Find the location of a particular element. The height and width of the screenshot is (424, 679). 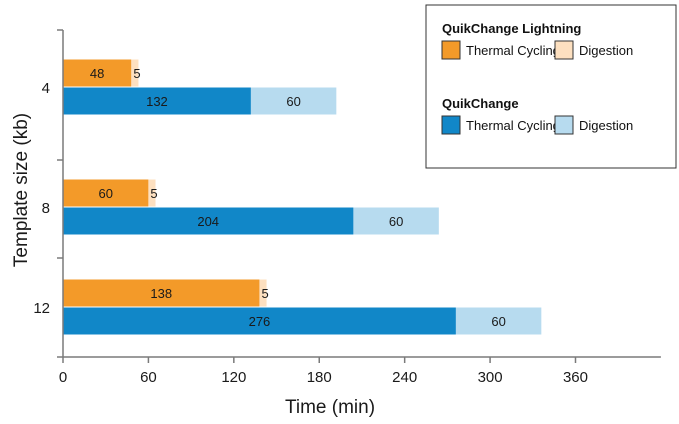

bar-12kb-quikchange-lightning-digestion is located at coordinates (263, 293).